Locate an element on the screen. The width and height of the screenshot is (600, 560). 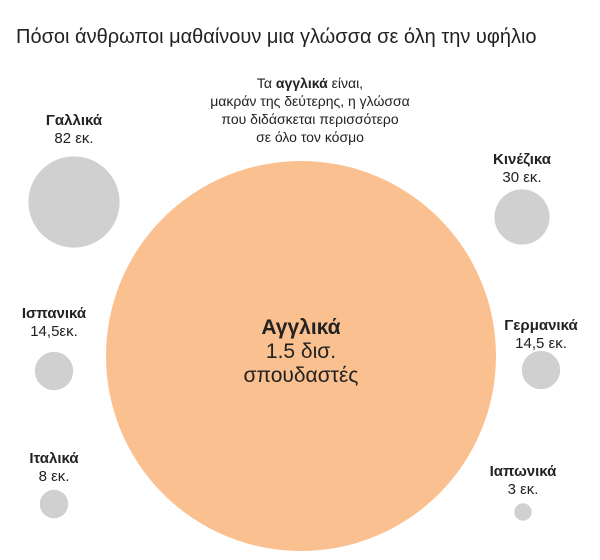
bubble-spanish is located at coordinates (54, 371).